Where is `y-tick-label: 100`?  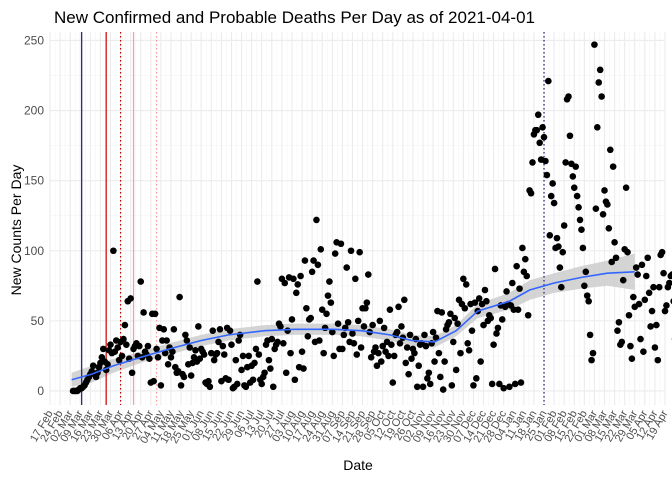 y-tick-label: 100 is located at coordinates (34, 251).